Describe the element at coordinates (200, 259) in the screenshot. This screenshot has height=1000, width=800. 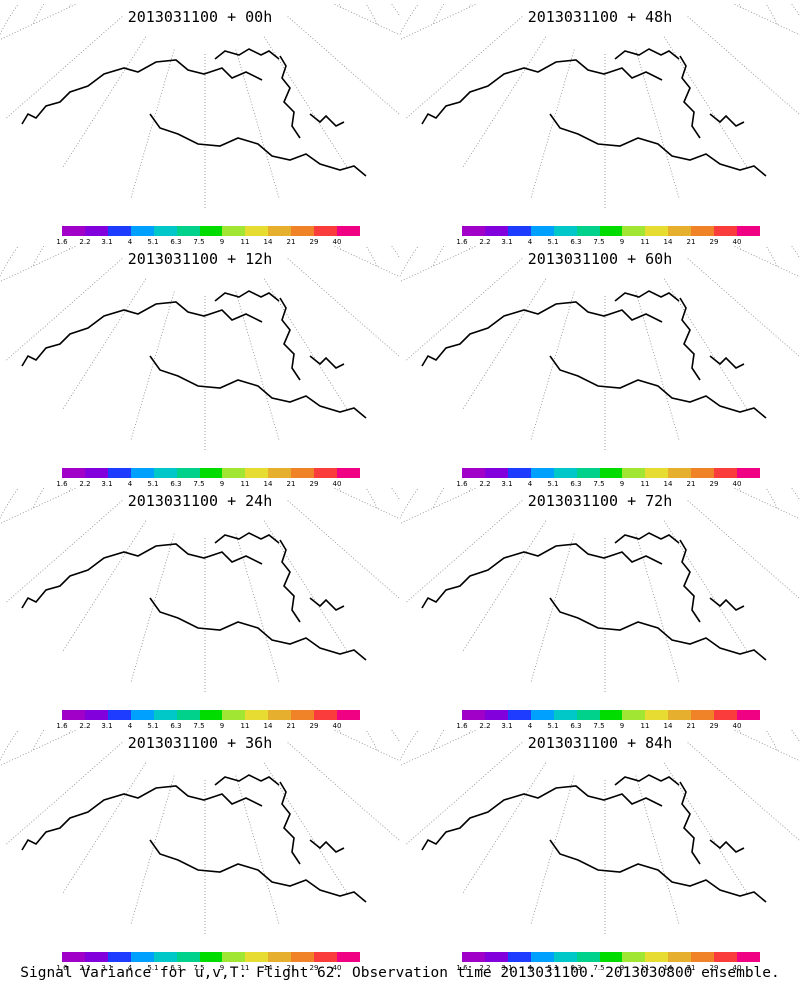
I see `panel-title: 2013031100 + 12h` at that location.